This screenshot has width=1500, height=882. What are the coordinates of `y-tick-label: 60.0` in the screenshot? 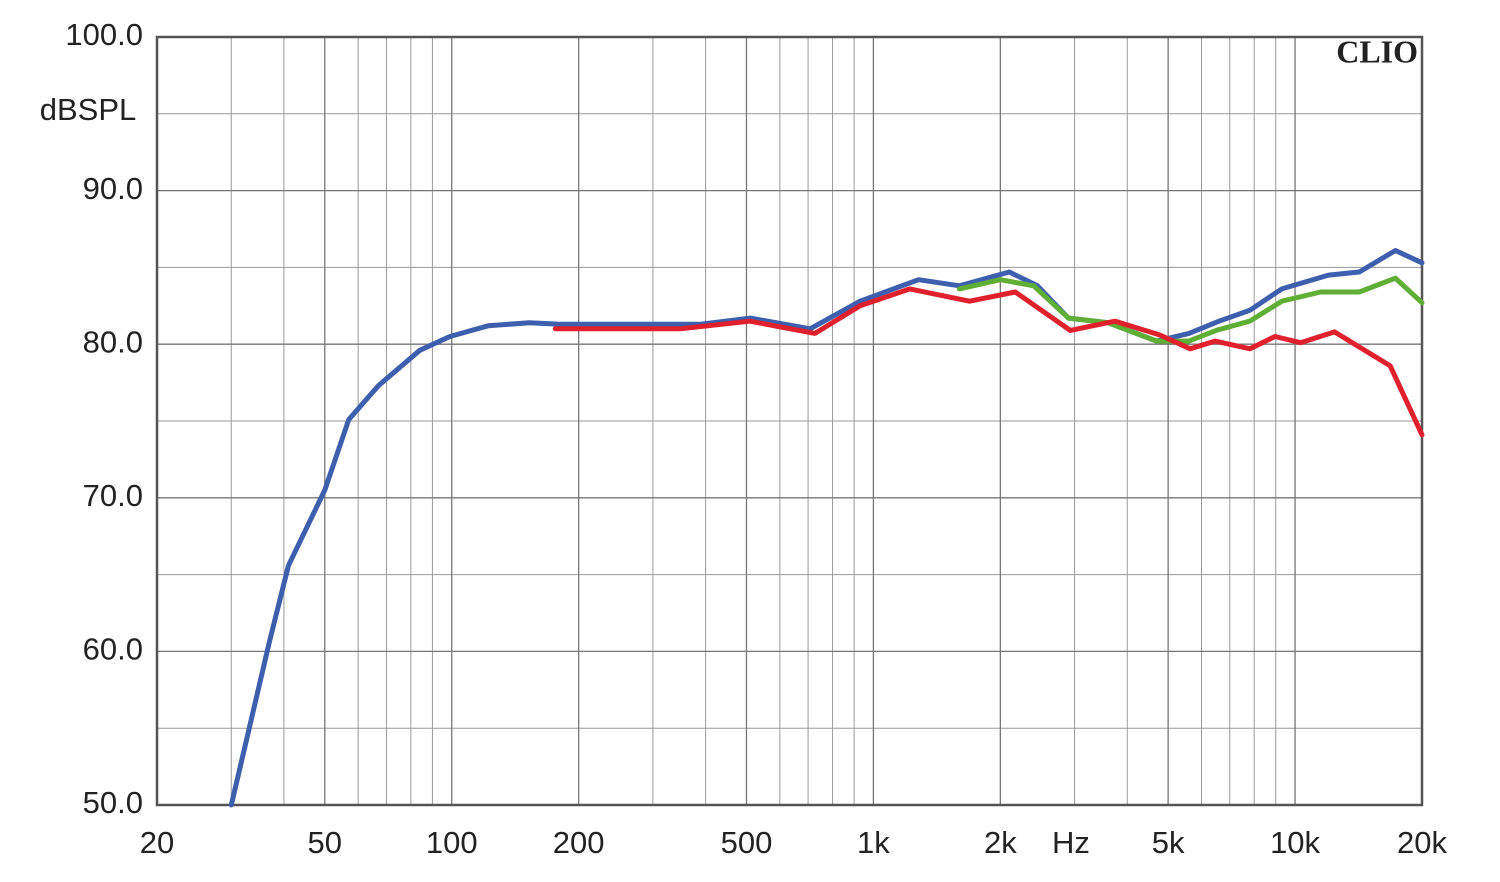 It's located at (113, 649).